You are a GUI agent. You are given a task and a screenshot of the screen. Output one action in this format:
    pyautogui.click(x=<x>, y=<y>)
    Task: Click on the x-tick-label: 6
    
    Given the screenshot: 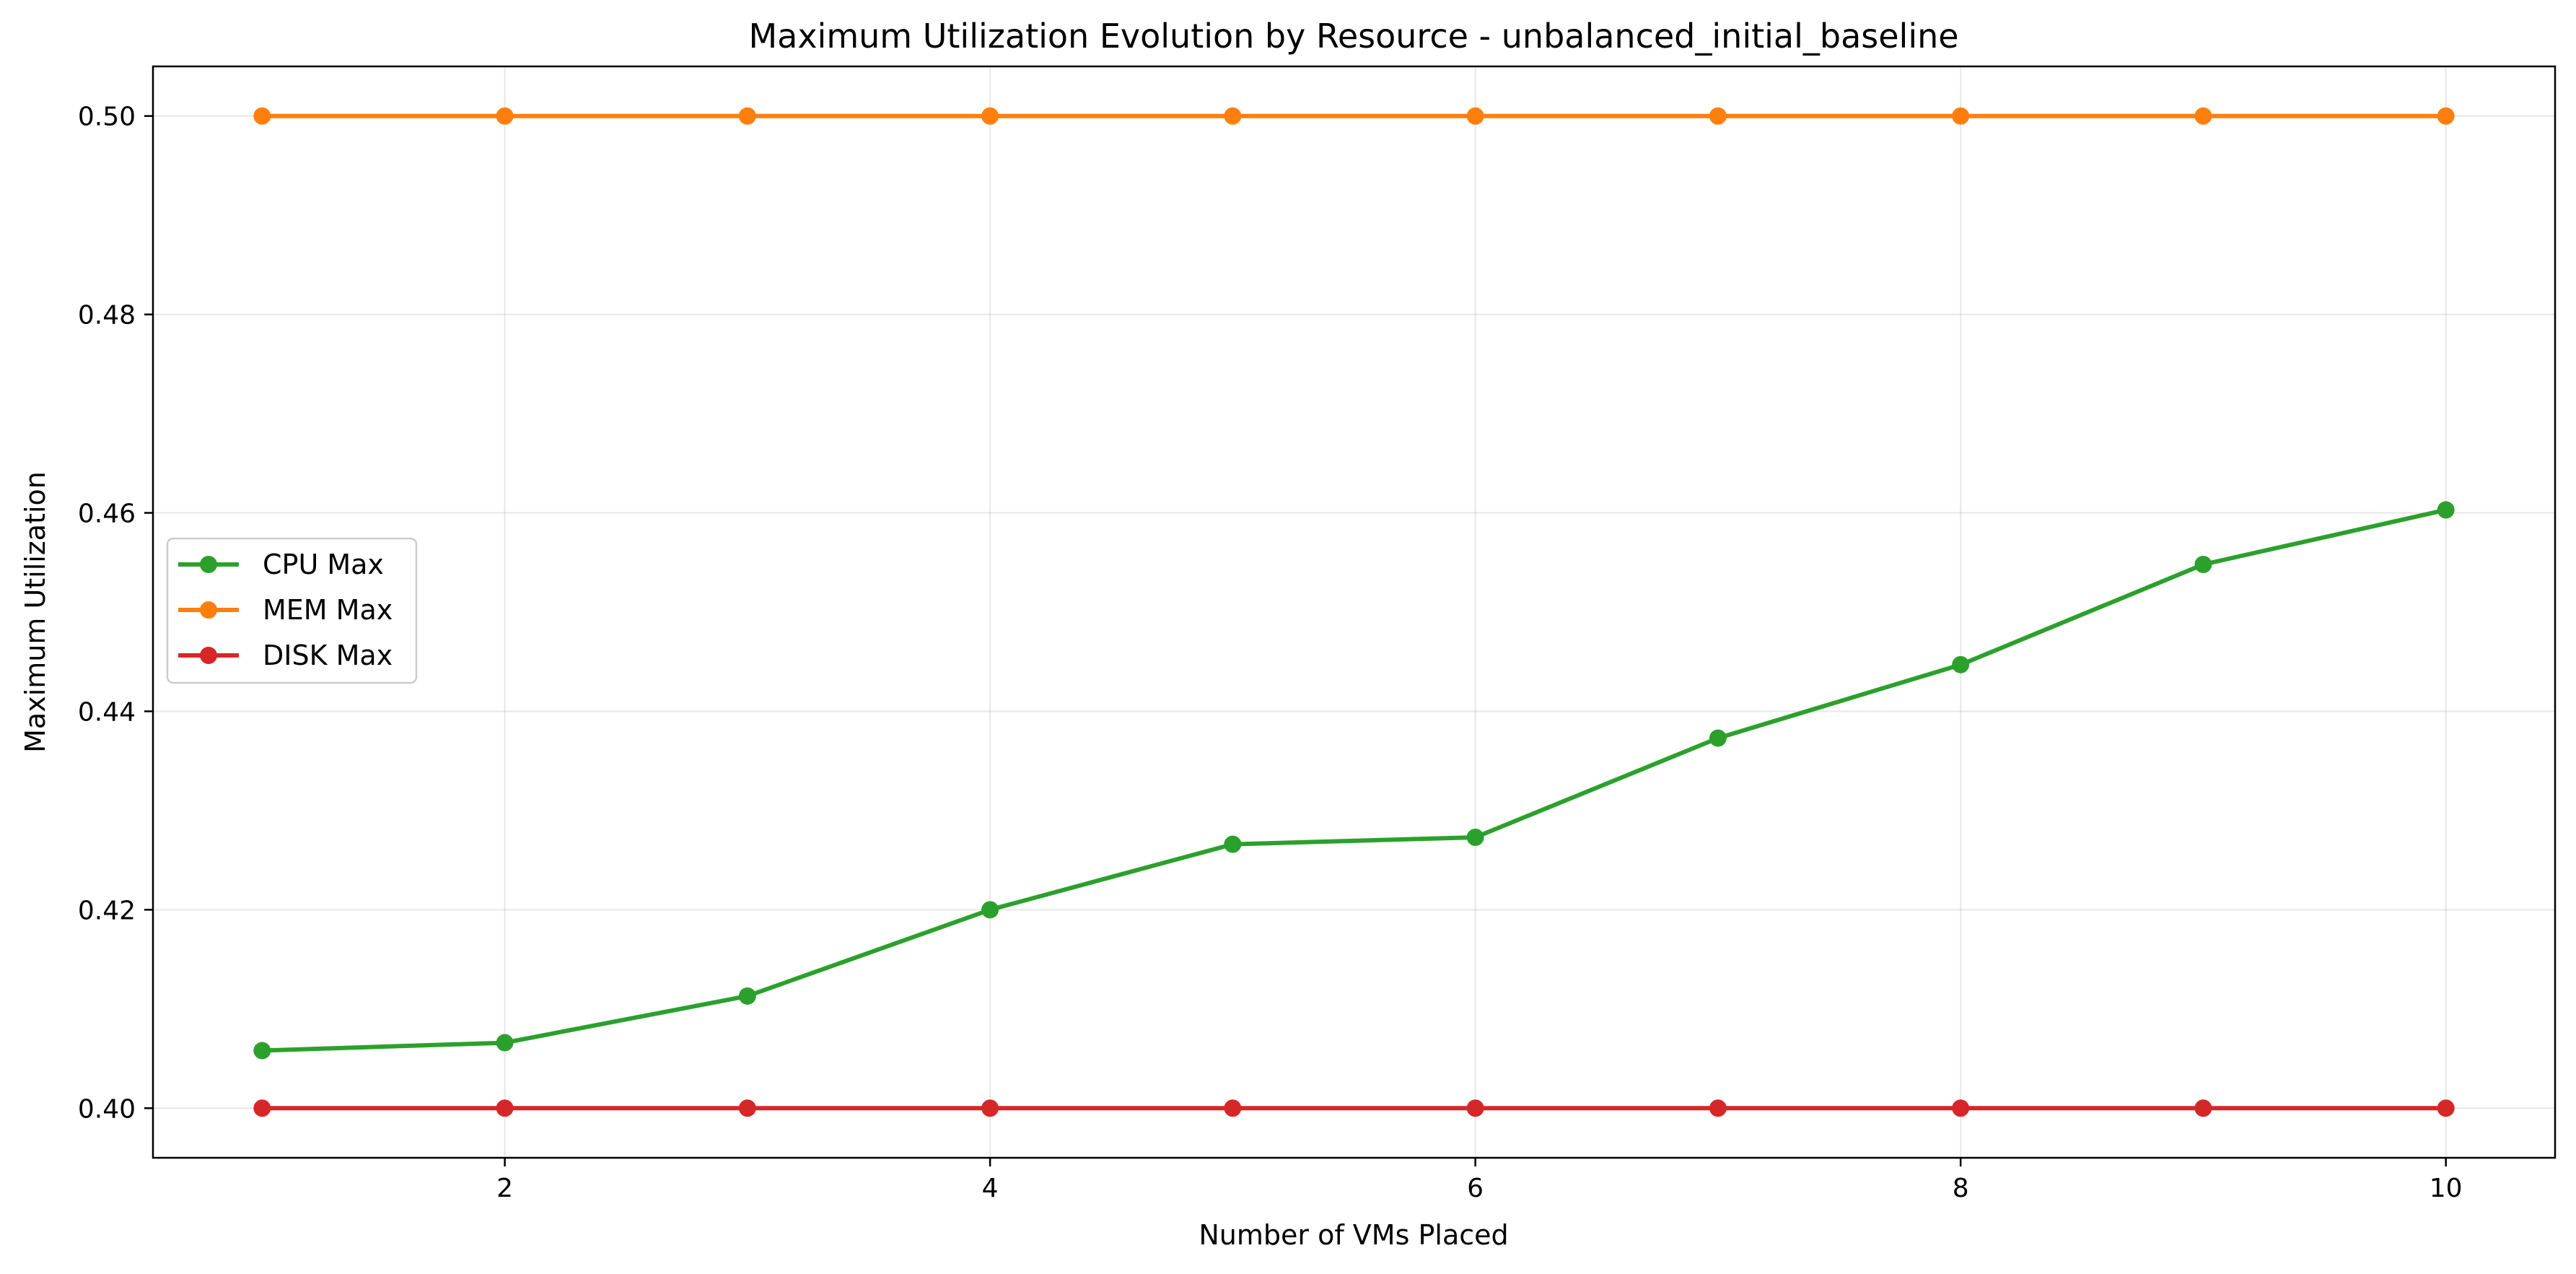 What is the action you would take?
    pyautogui.click(x=1475, y=1189)
    